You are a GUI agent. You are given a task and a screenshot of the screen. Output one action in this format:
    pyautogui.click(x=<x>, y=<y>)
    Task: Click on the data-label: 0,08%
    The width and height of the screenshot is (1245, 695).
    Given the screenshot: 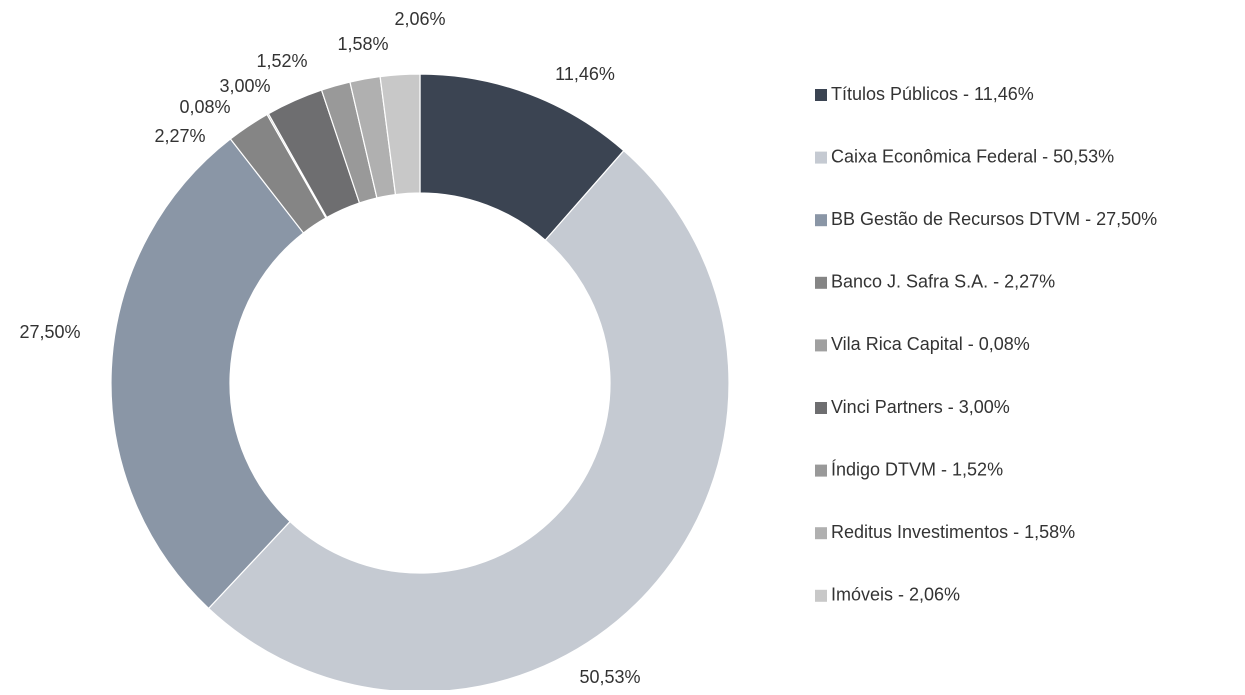 What is the action you would take?
    pyautogui.click(x=204, y=107)
    